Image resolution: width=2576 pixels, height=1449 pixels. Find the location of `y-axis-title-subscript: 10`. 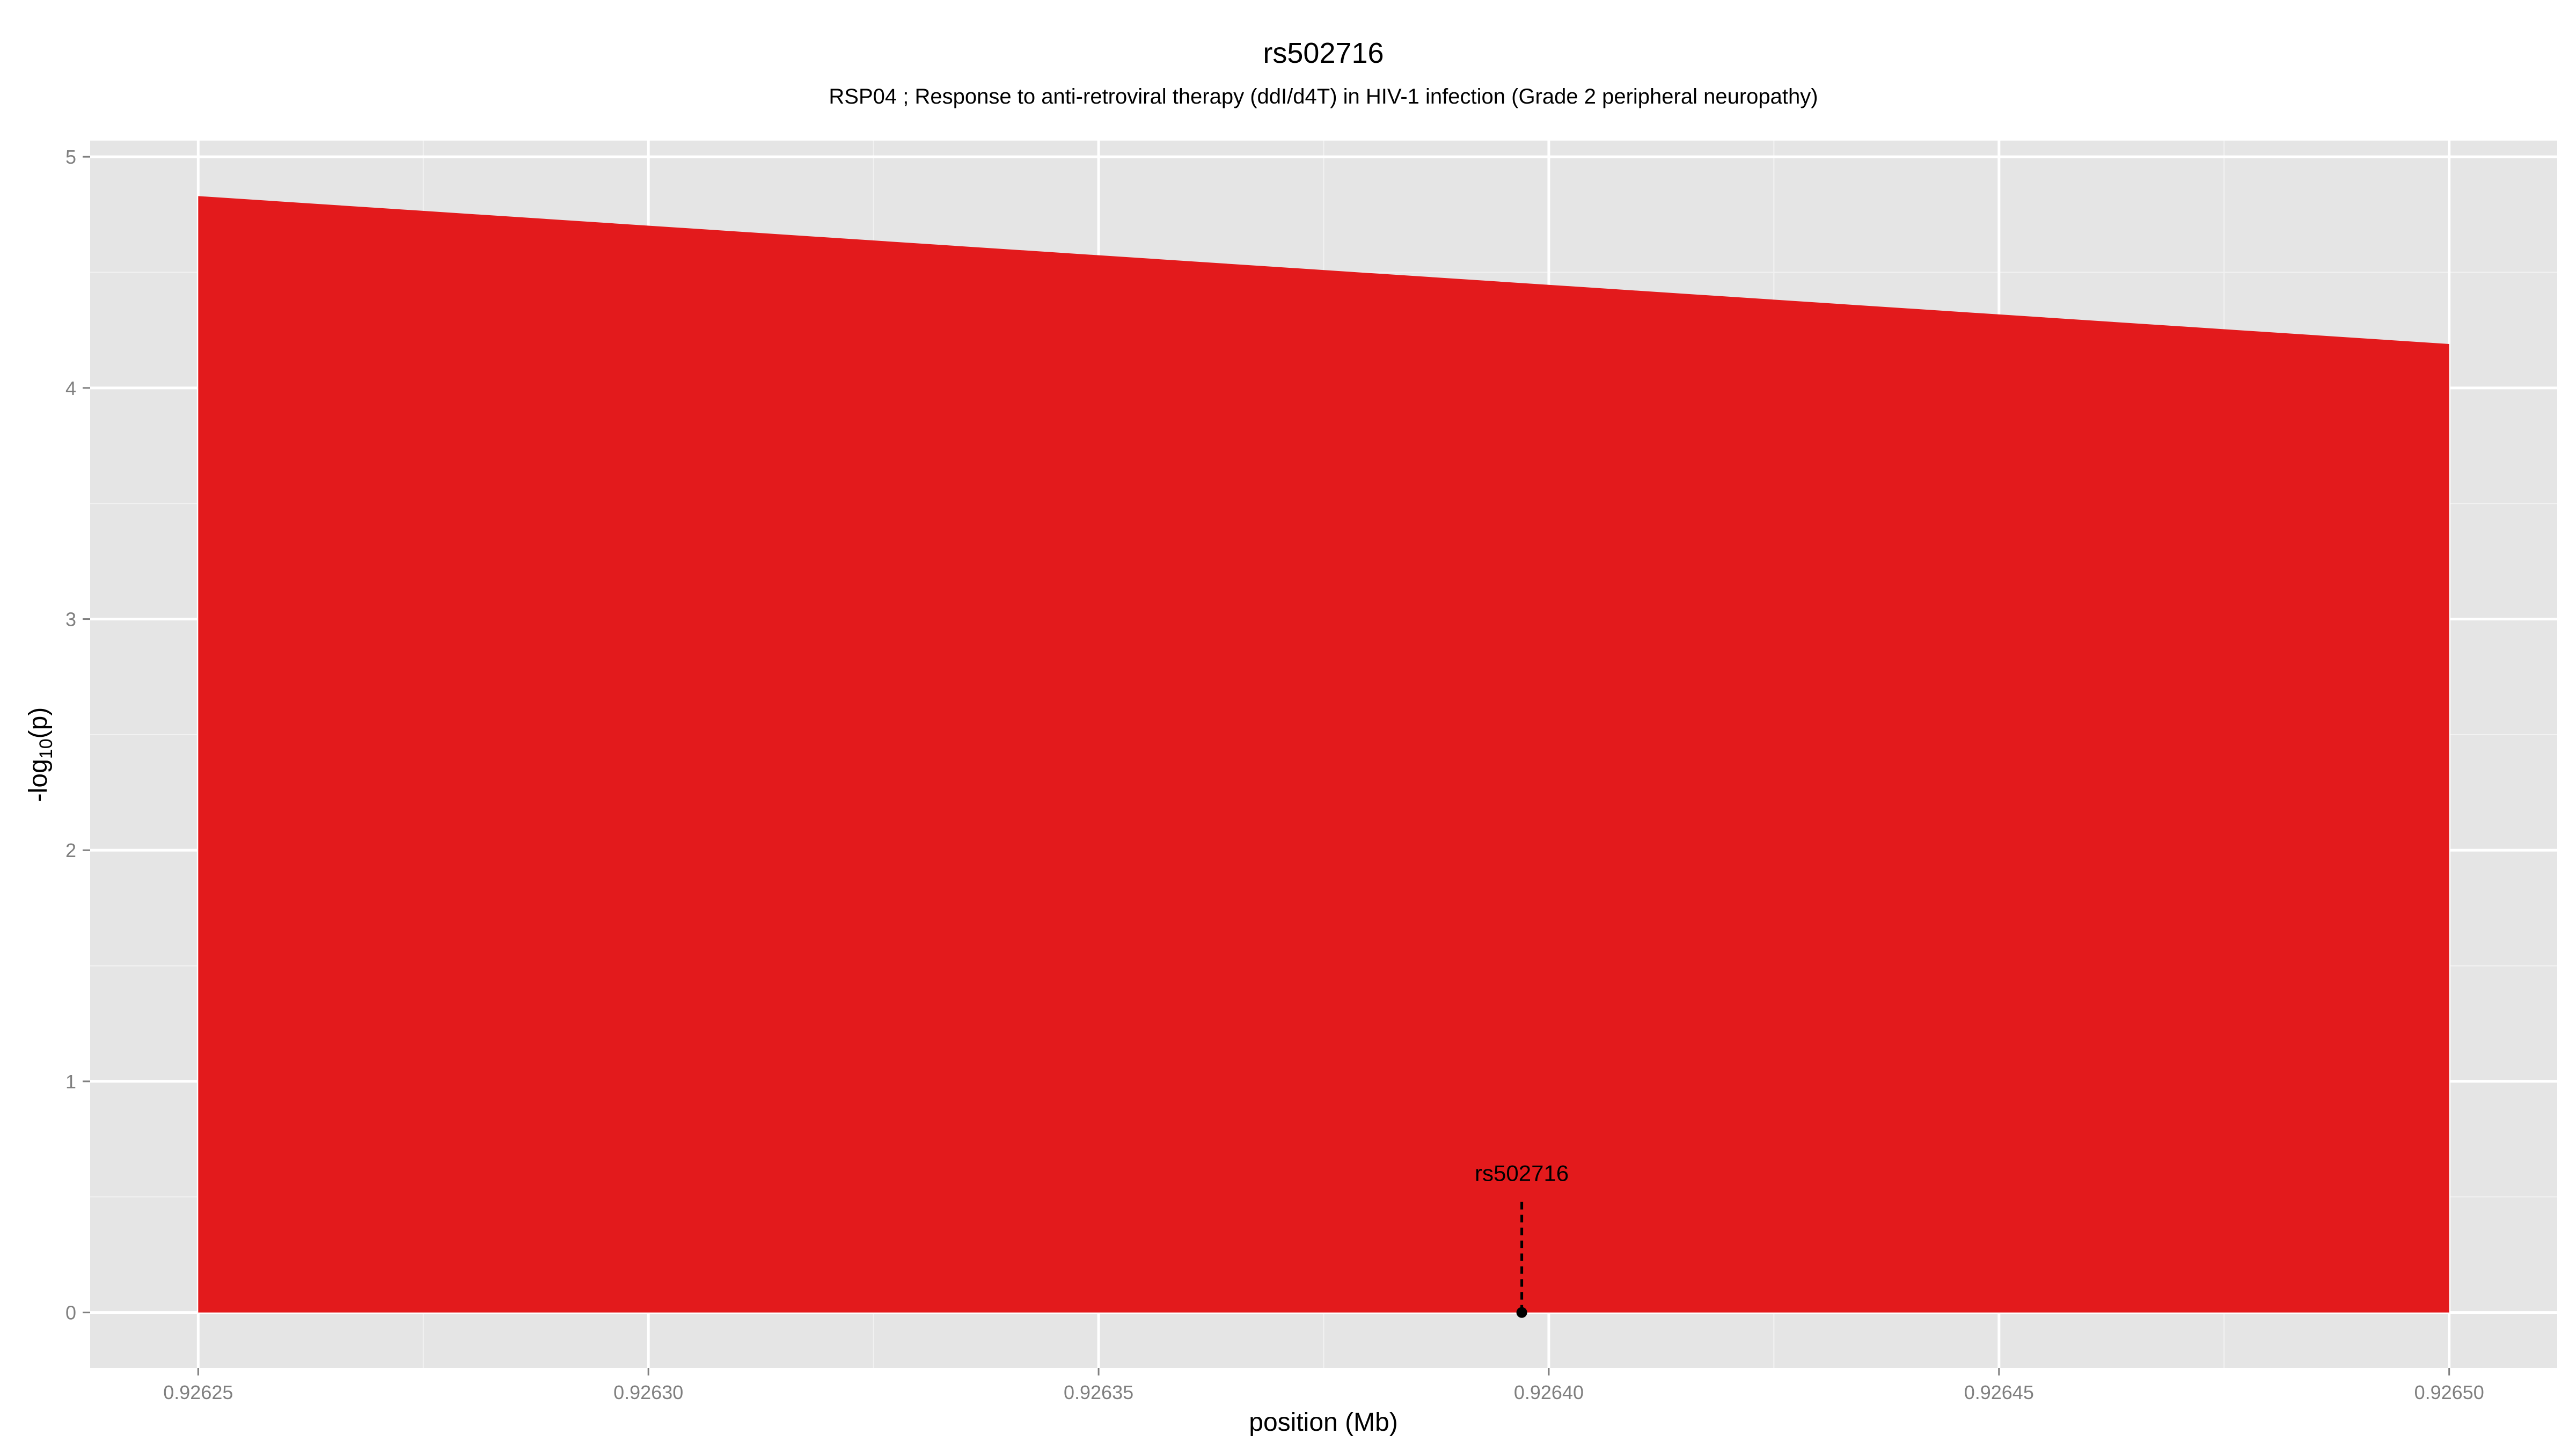

y-axis-title-subscript: 10 is located at coordinates (46, 748).